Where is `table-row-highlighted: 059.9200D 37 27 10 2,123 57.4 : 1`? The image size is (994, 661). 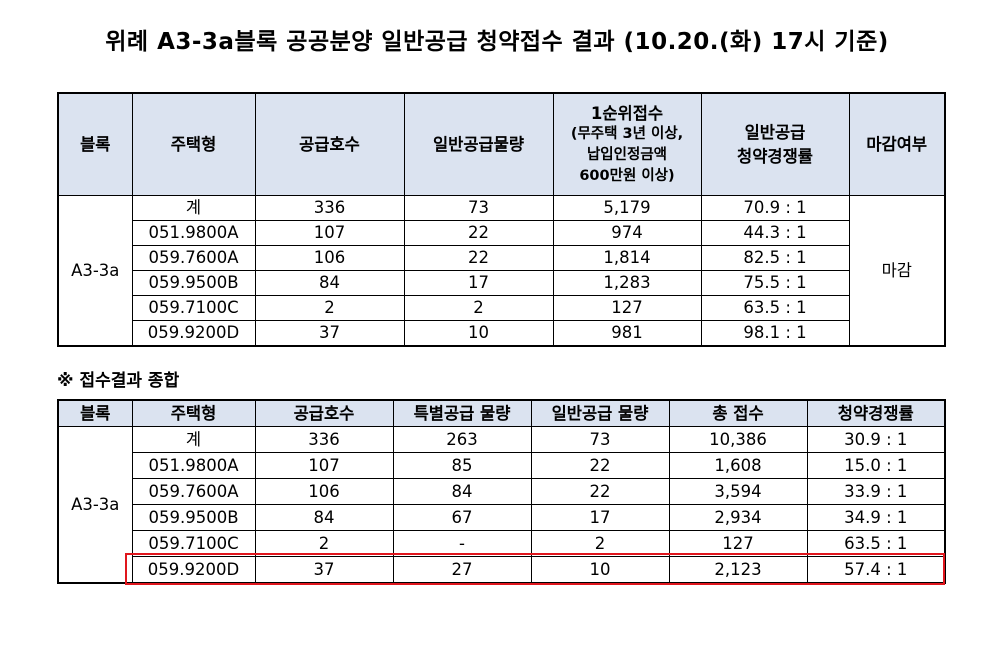
table-row-highlighted: 059.9200D 37 27 10 2,123 57.4 : 1 is located at coordinates (502, 570).